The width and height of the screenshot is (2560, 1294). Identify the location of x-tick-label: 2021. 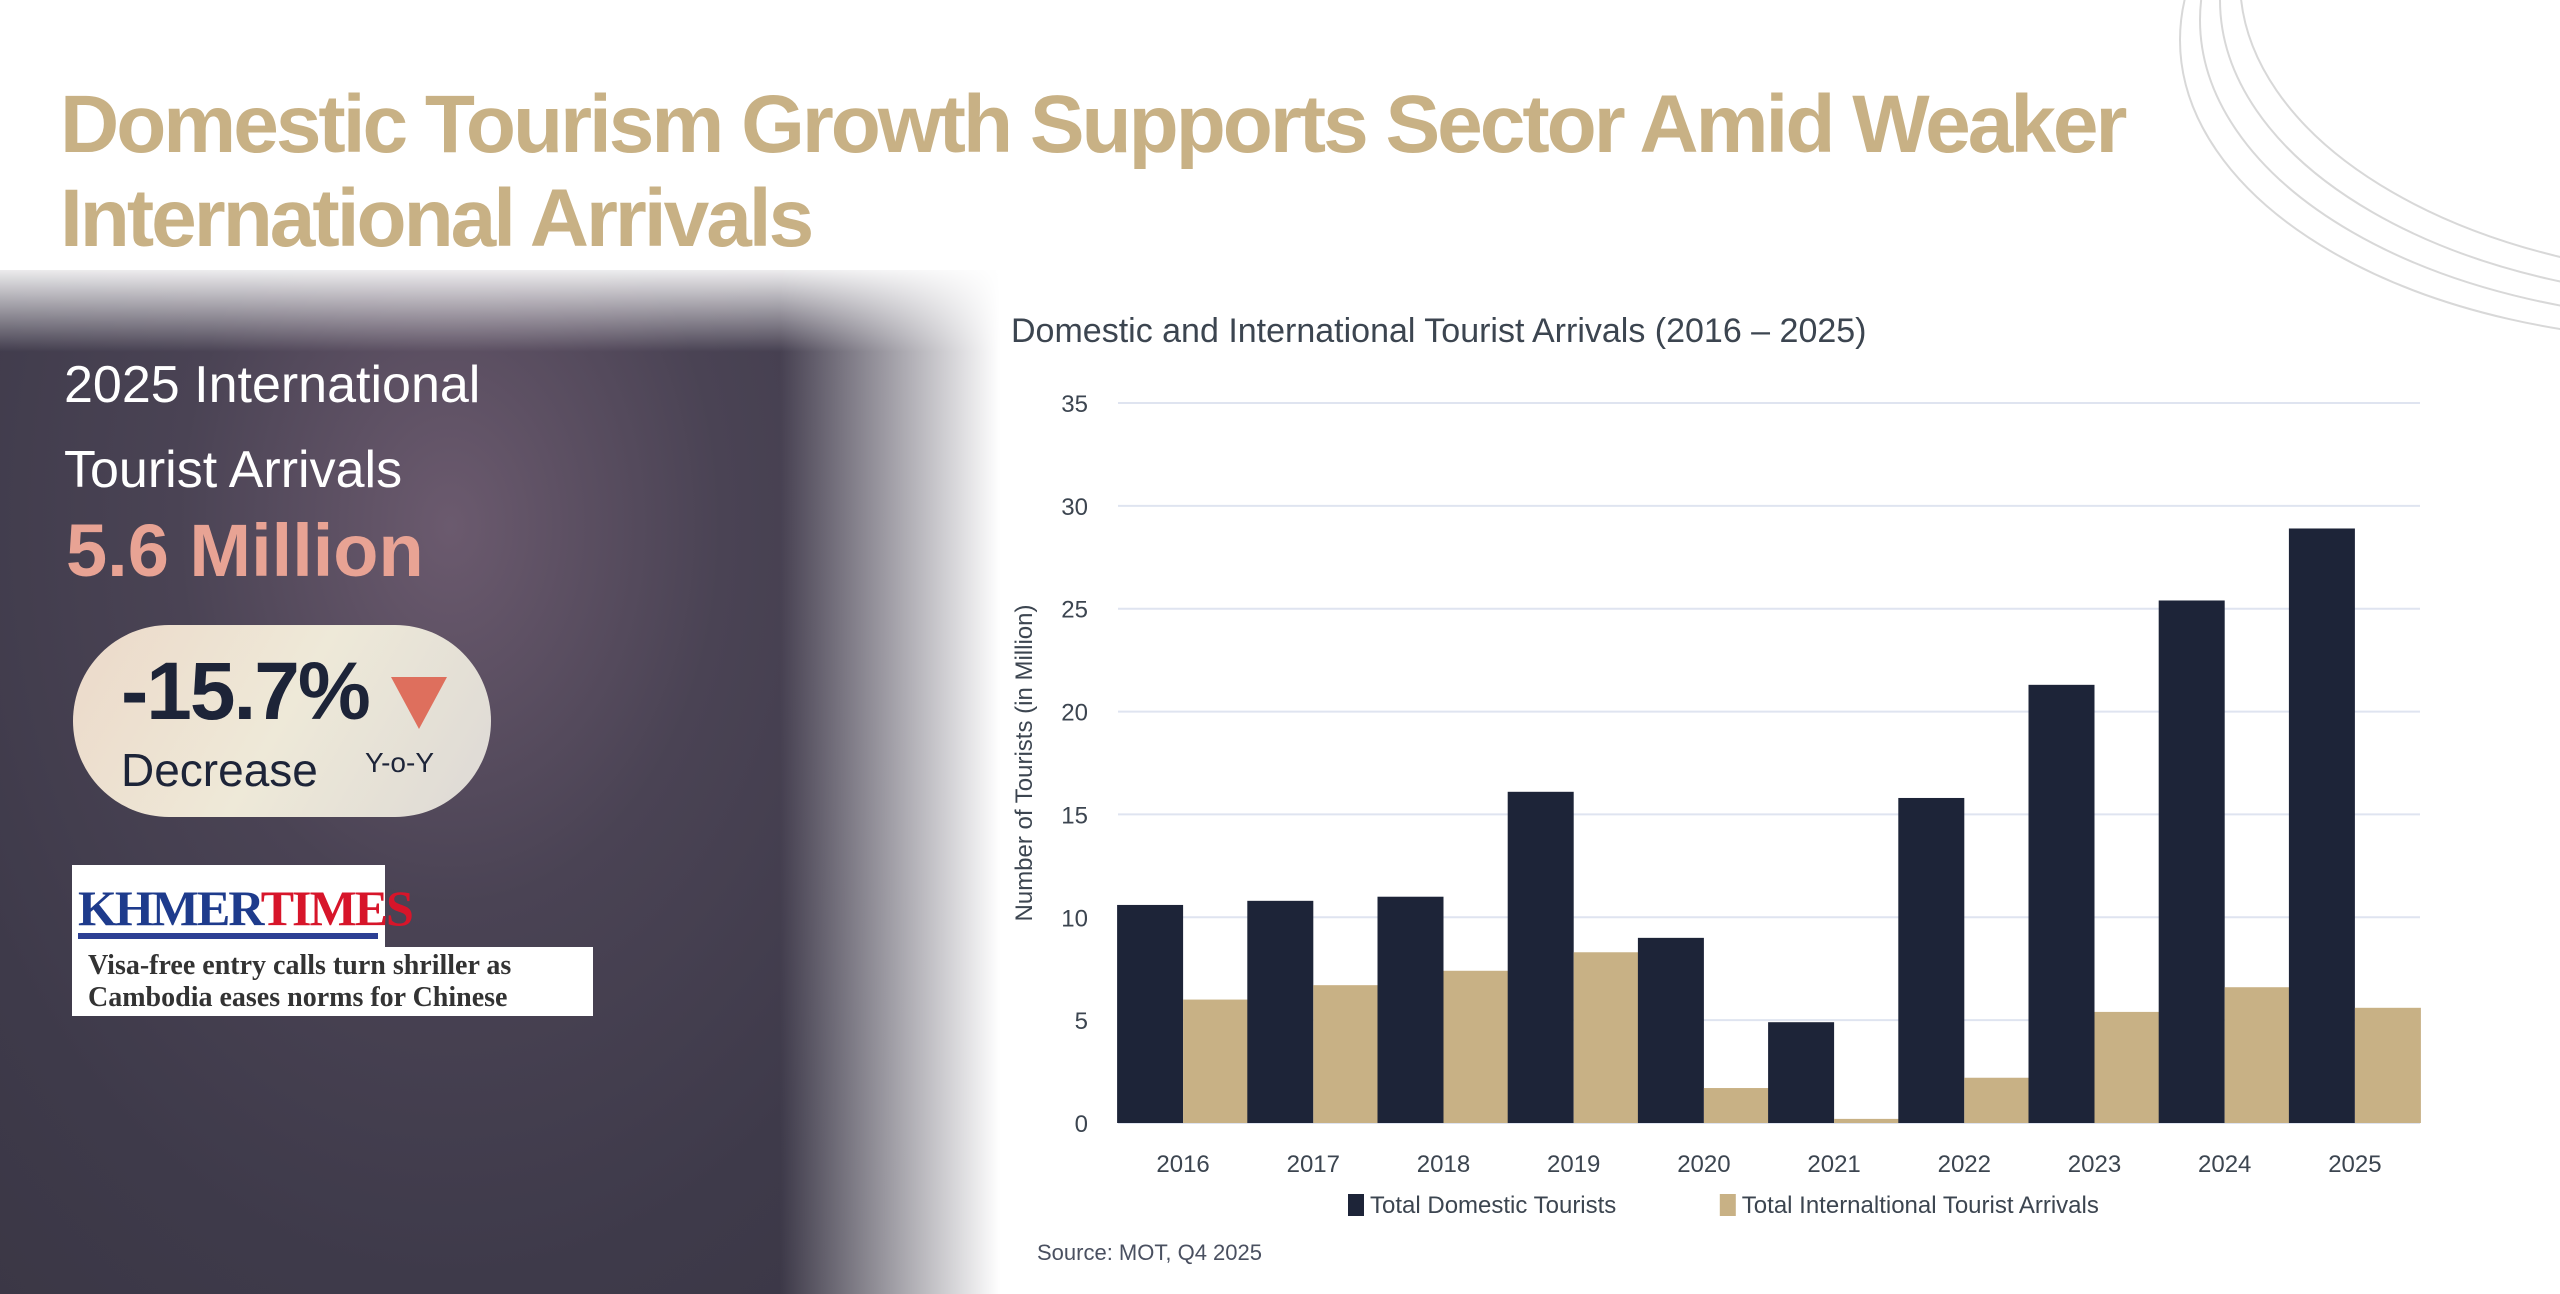
(1833, 1164).